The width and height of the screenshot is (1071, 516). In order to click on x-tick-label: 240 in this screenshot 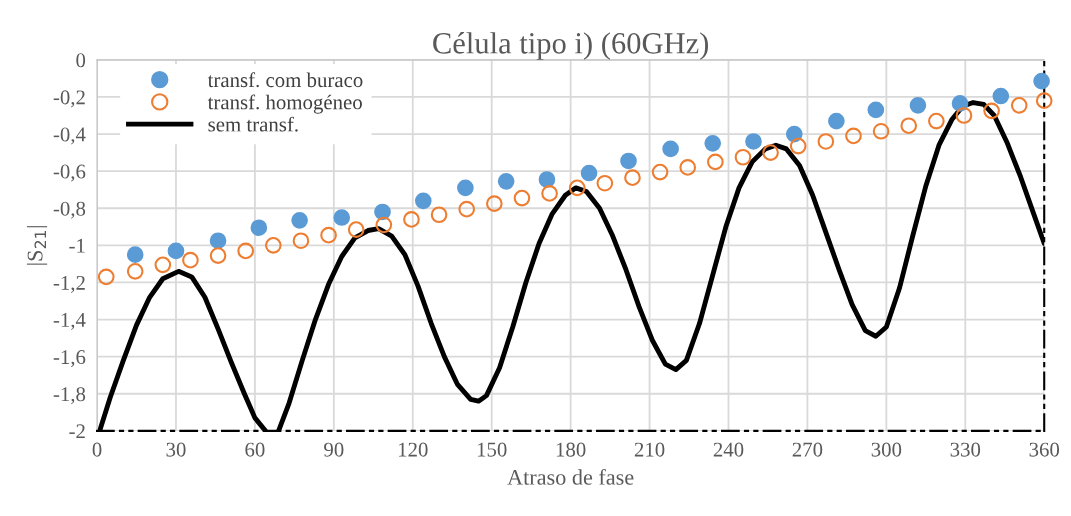, I will do `click(728, 449)`.